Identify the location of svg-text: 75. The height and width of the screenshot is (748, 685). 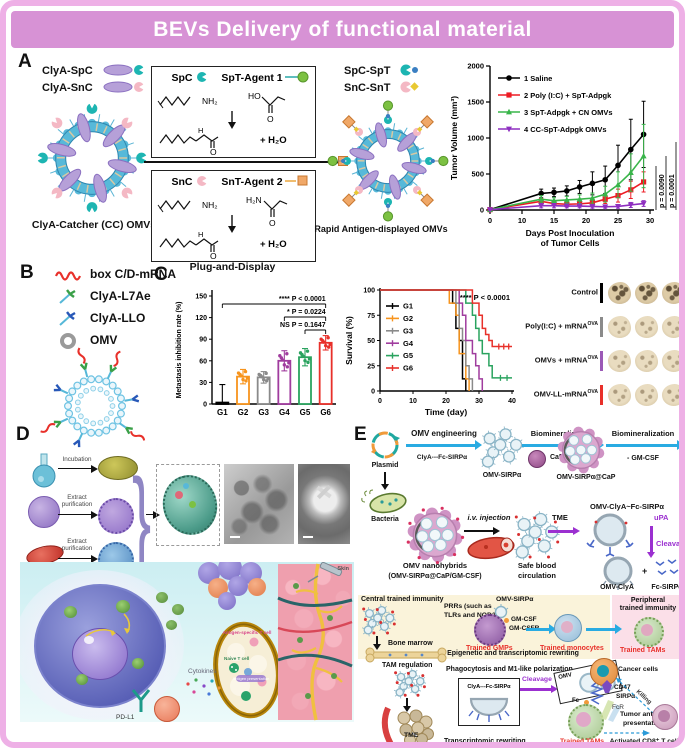
(371, 316).